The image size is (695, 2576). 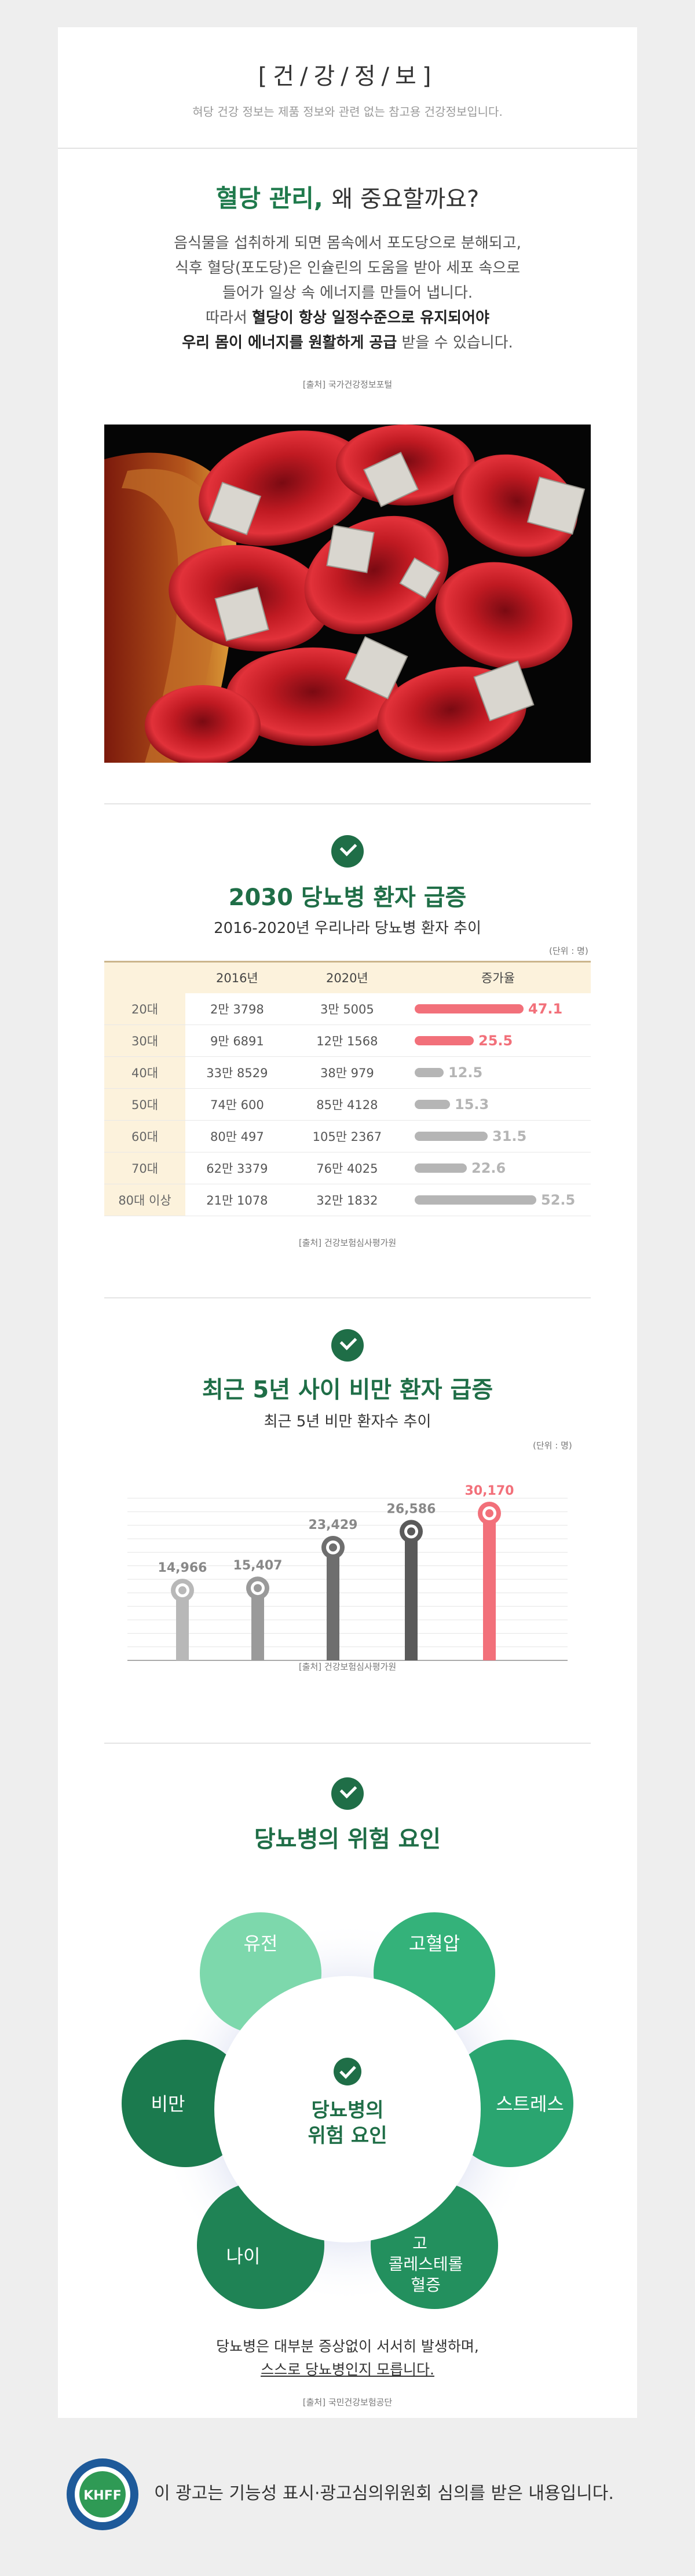 I want to click on table-row: 30대 9만 6891 12만 1568 25.5, so click(x=348, y=1040).